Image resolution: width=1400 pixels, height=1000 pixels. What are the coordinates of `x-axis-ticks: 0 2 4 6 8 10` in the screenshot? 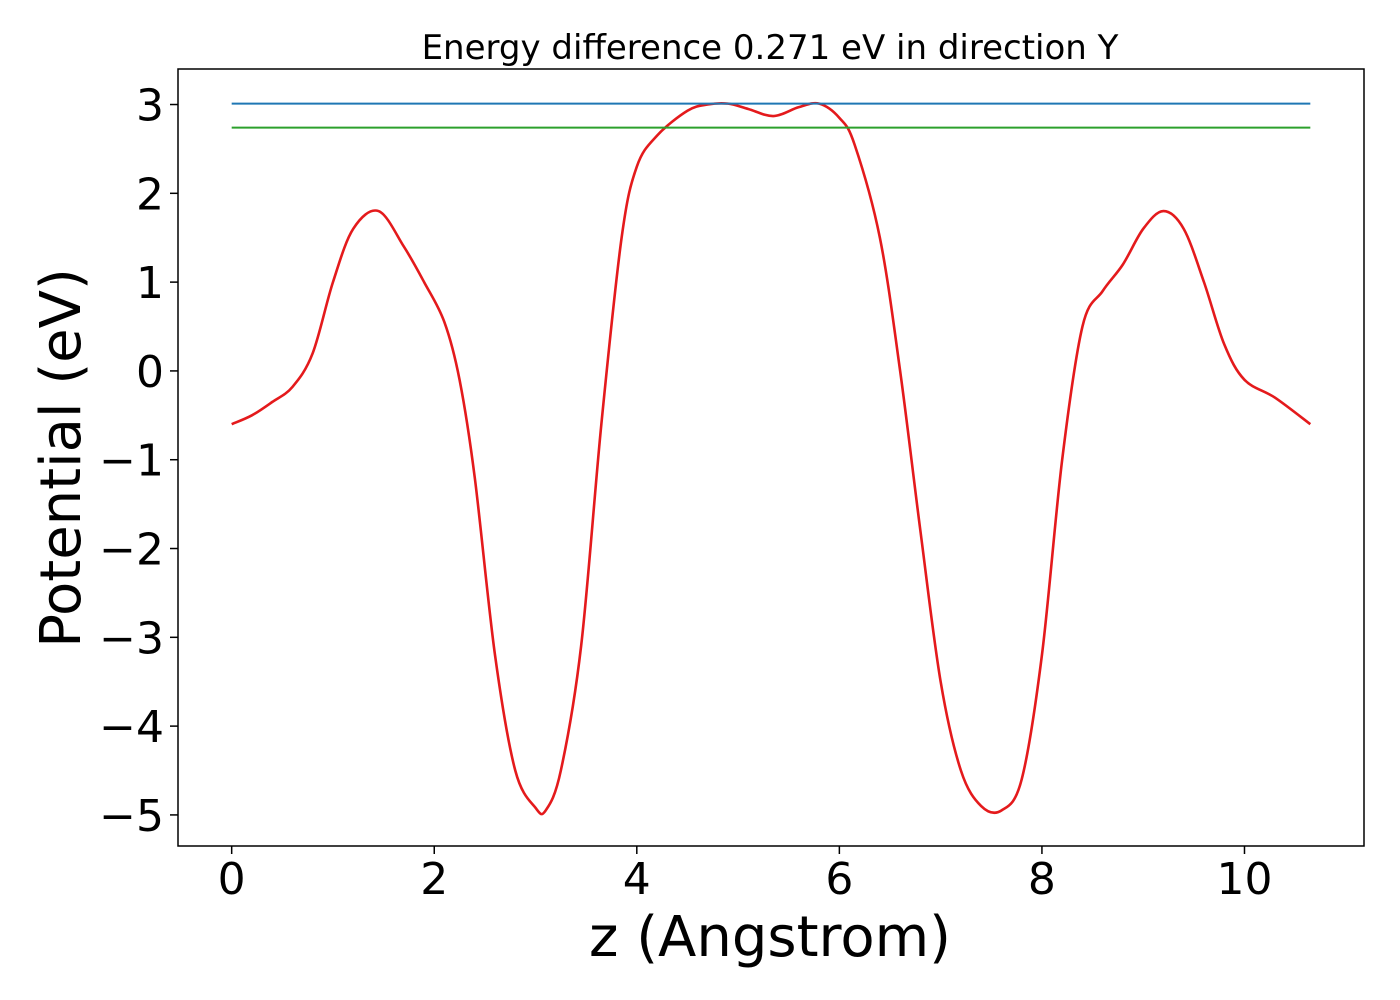 It's located at (745, 875).